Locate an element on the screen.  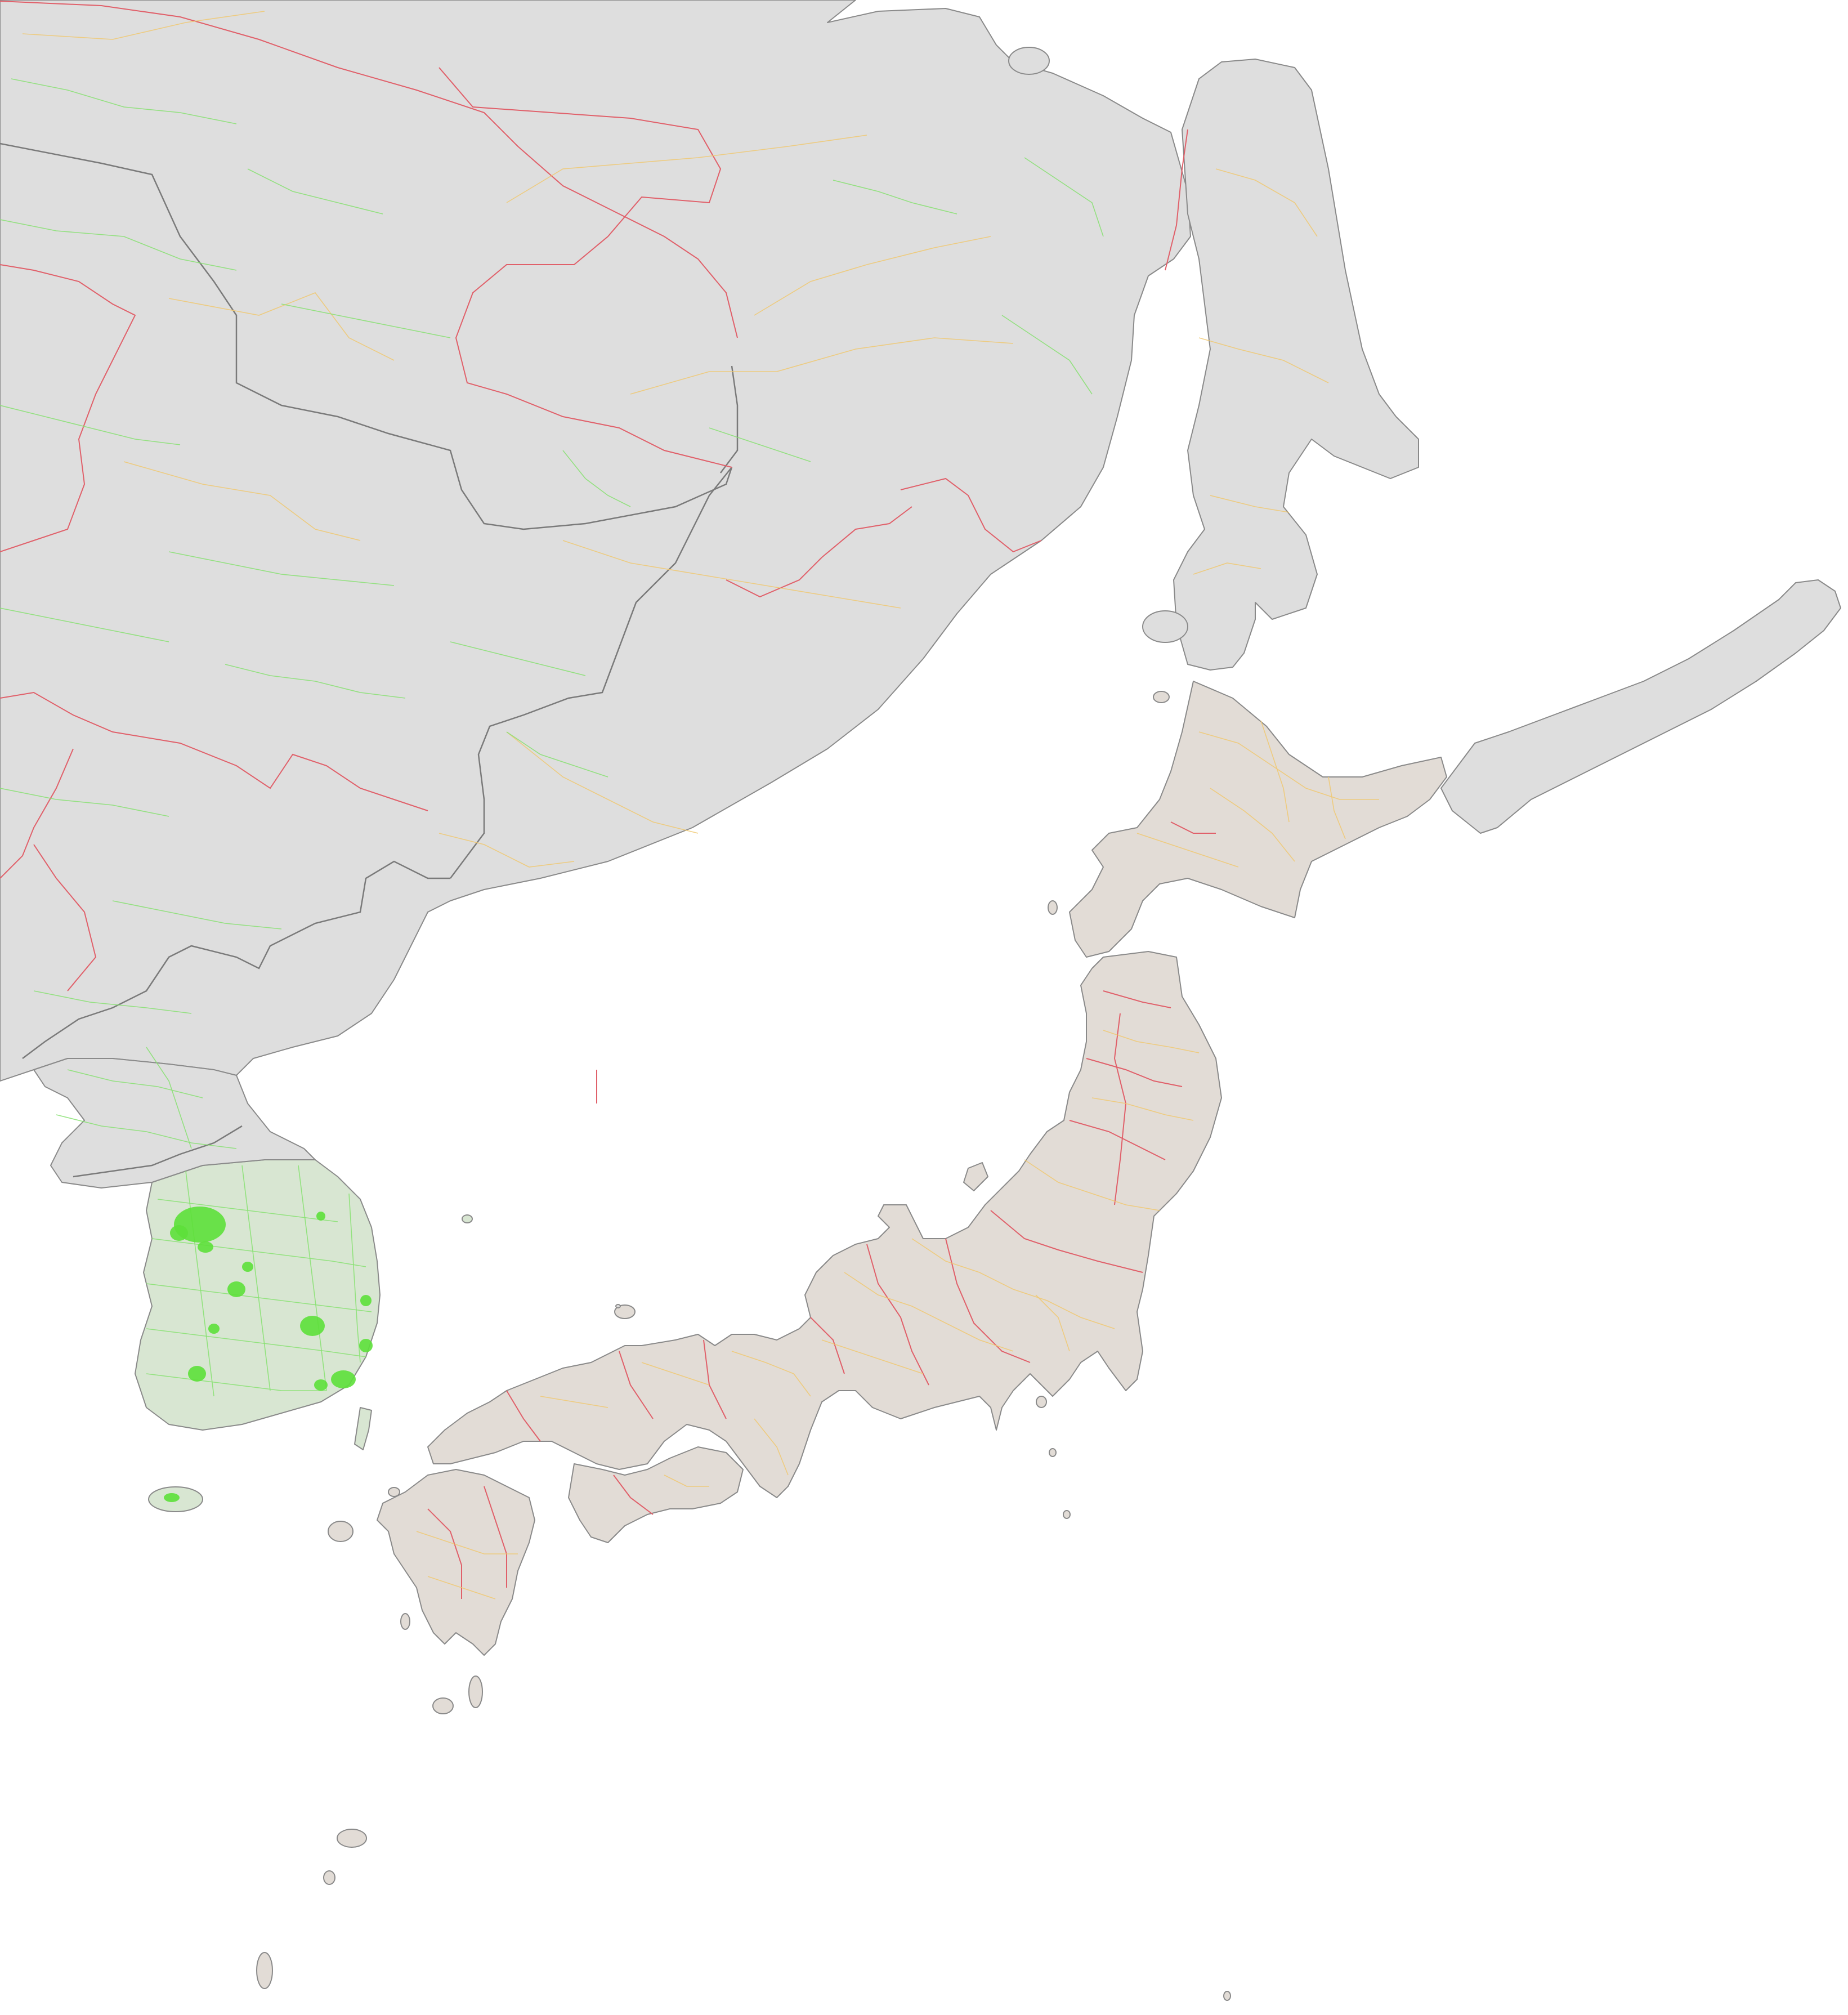
kyushu-landmass is located at coordinates (456, 1562).